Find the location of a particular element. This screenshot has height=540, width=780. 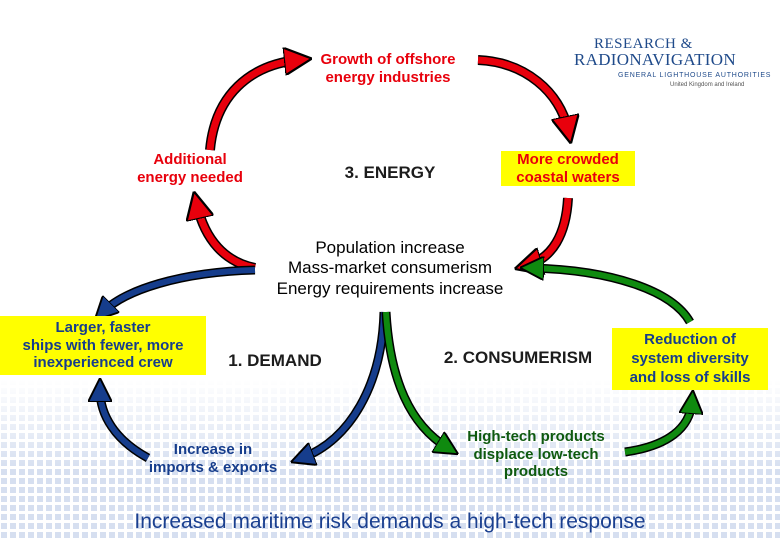

demand-title: 1. DEMAND is located at coordinates (275, 360).